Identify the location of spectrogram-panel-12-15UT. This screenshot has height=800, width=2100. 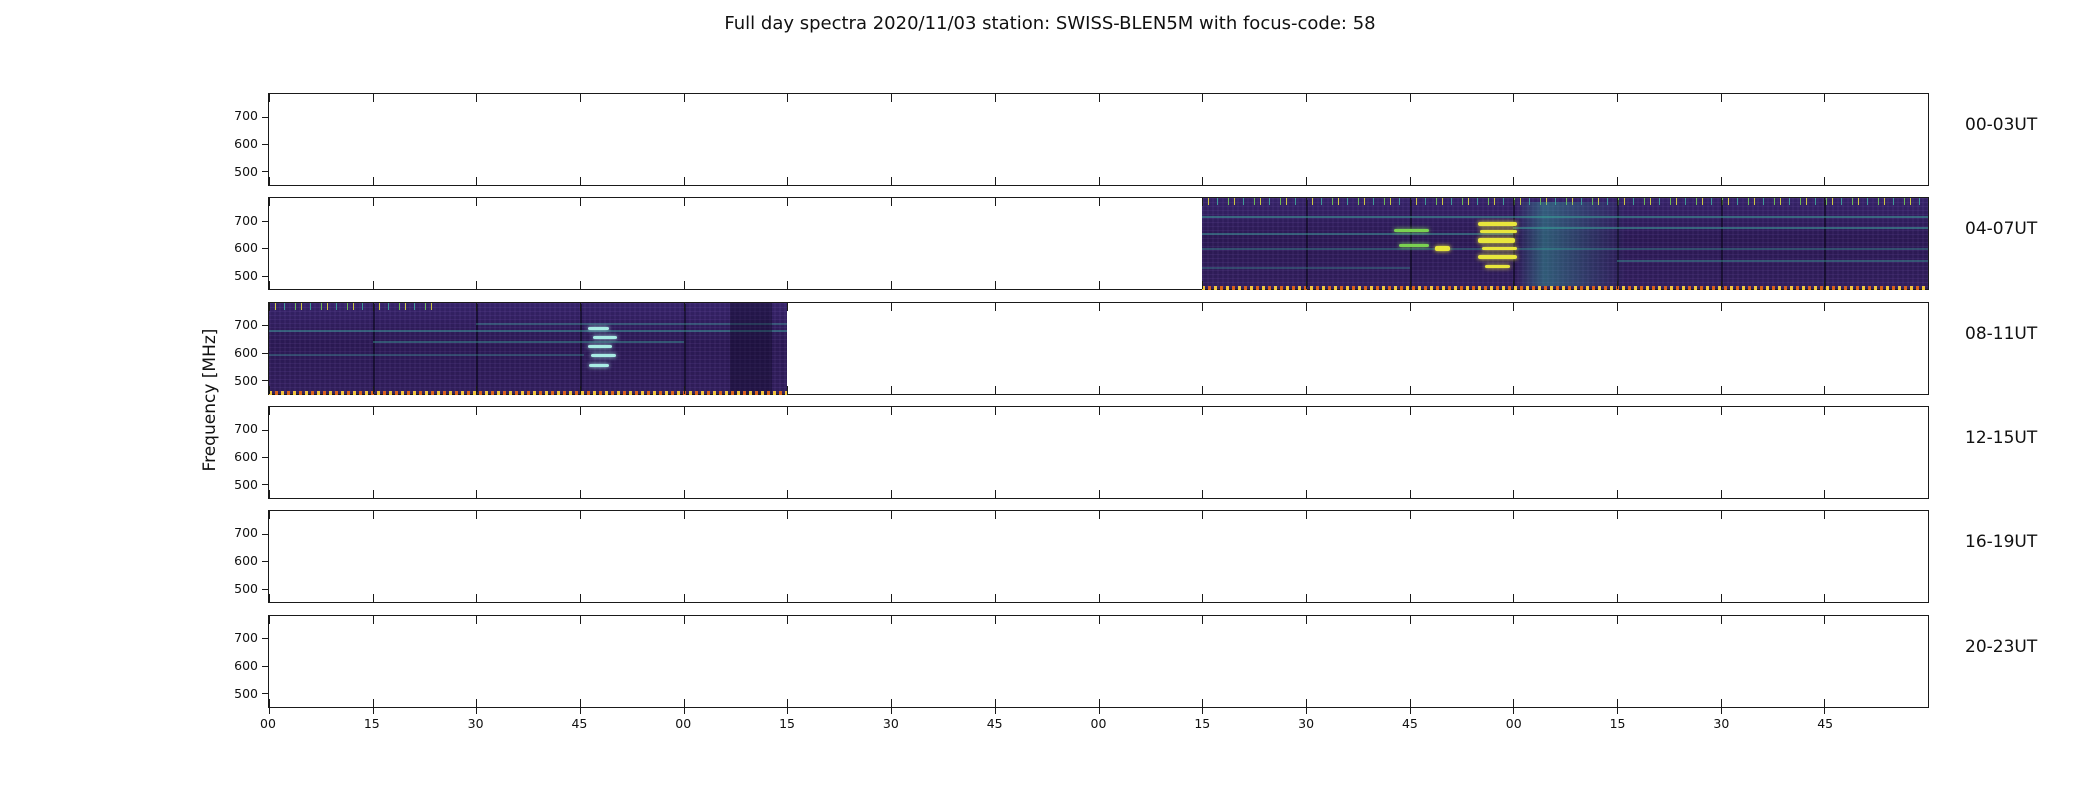
(1095, 452).